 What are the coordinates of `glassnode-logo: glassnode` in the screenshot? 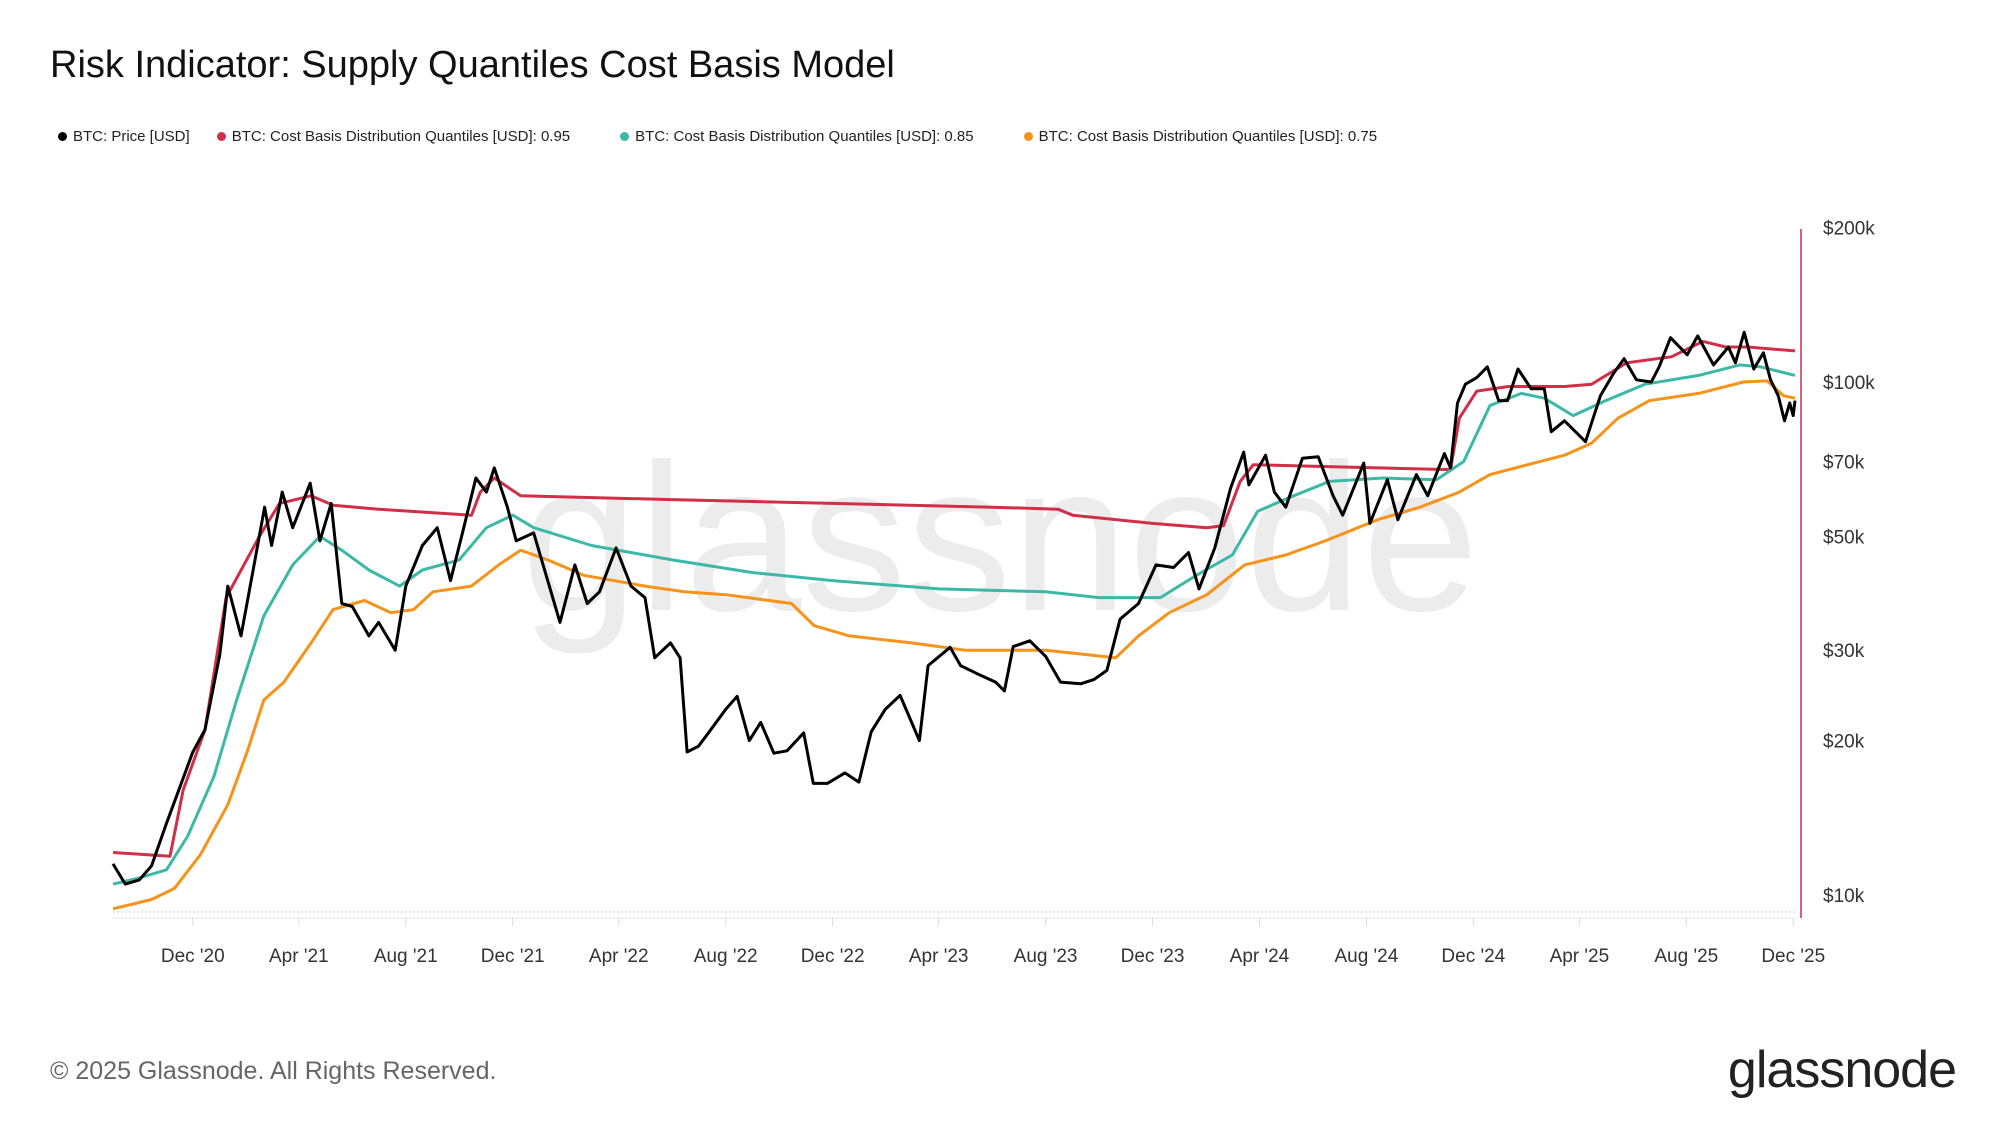 It's located at (1842, 1070).